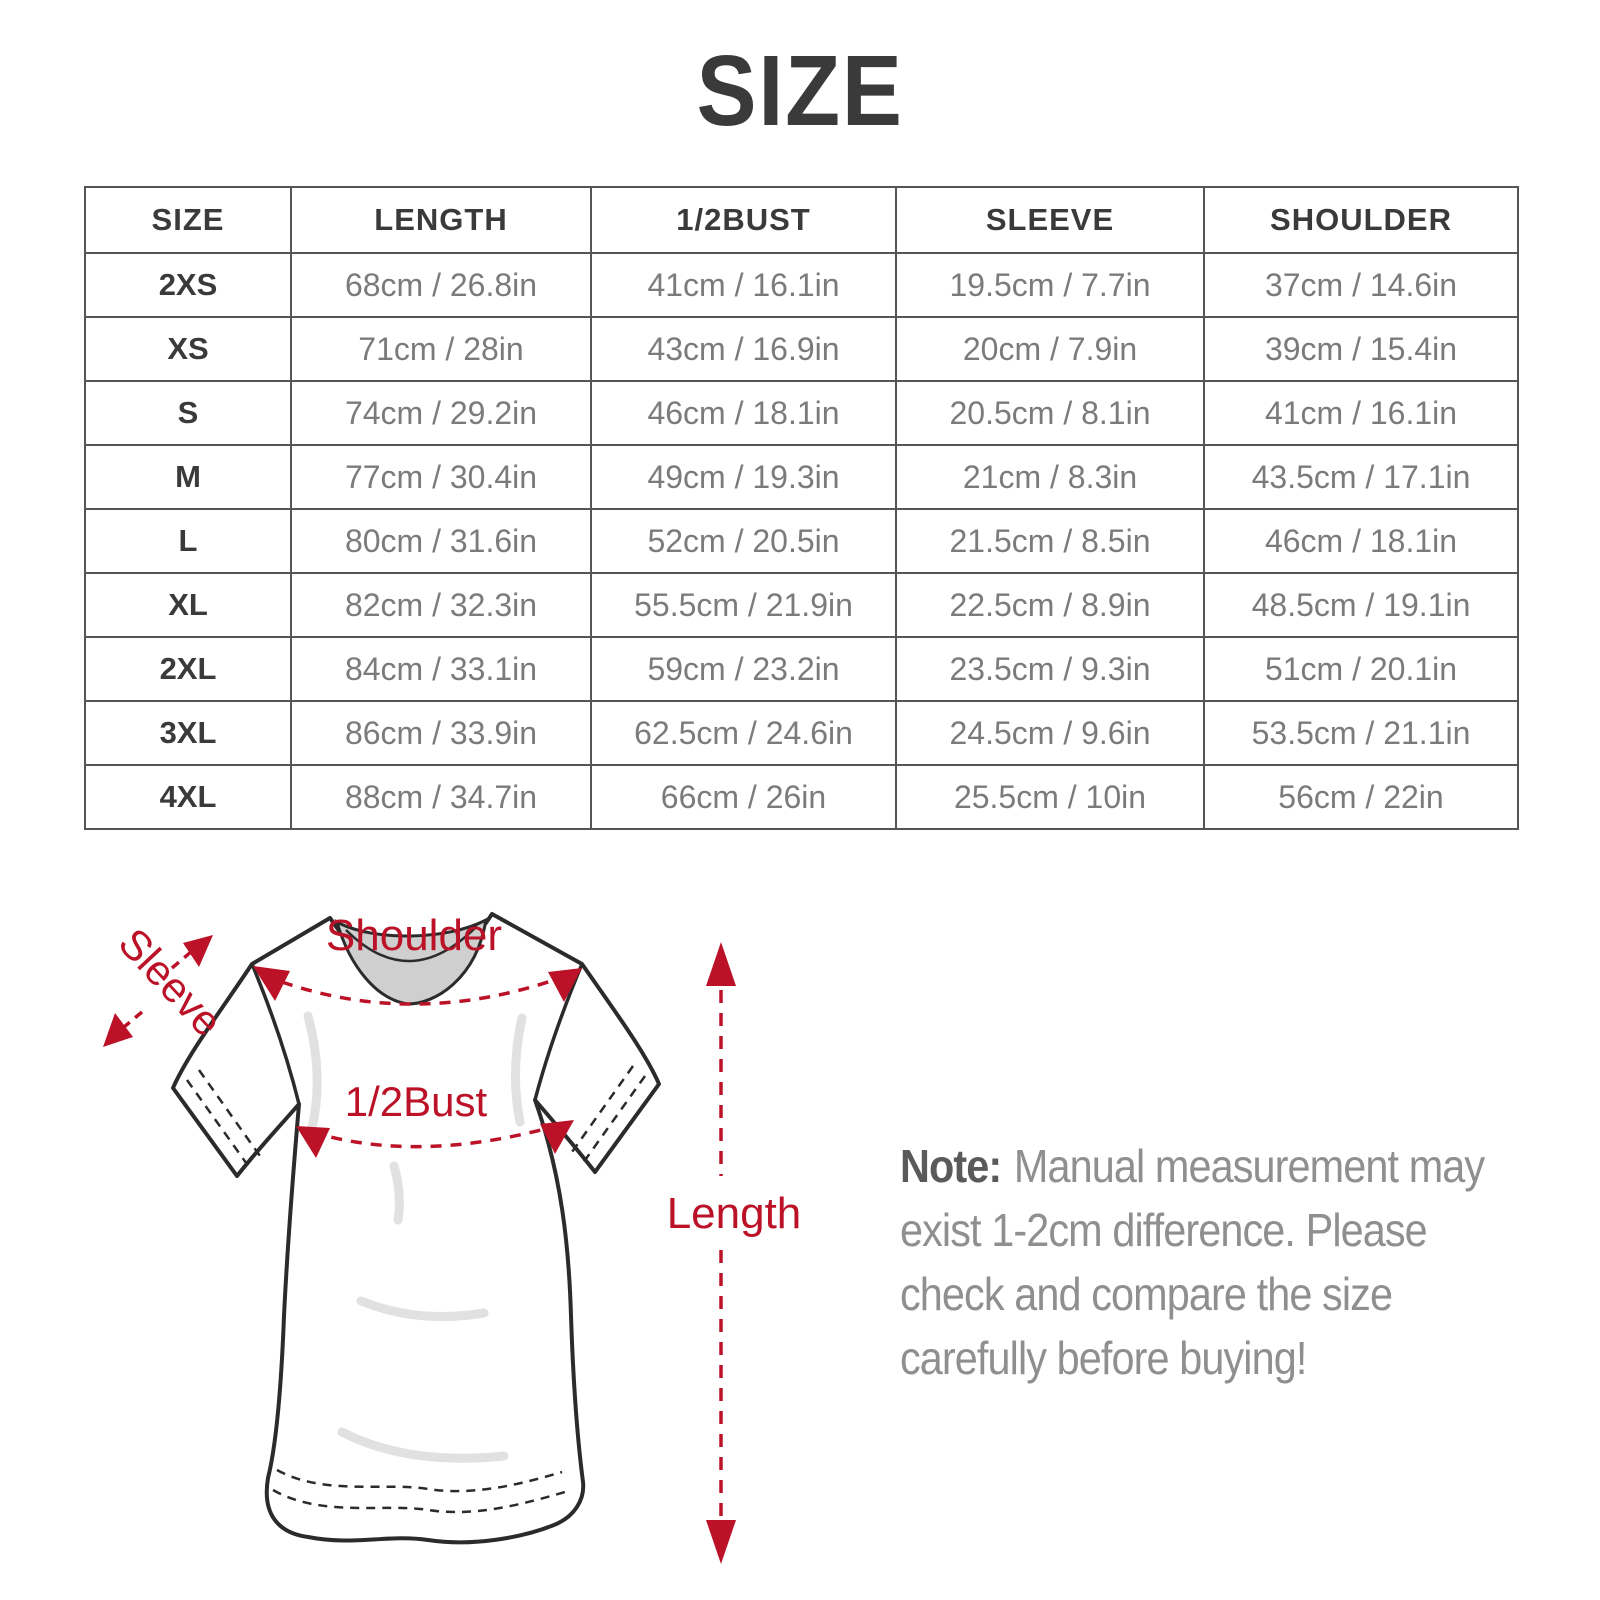 The height and width of the screenshot is (1600, 1600). Describe the element at coordinates (1050, 541) in the screenshot. I see `sleeve-cell: 21.5cm / 8.5in` at that location.